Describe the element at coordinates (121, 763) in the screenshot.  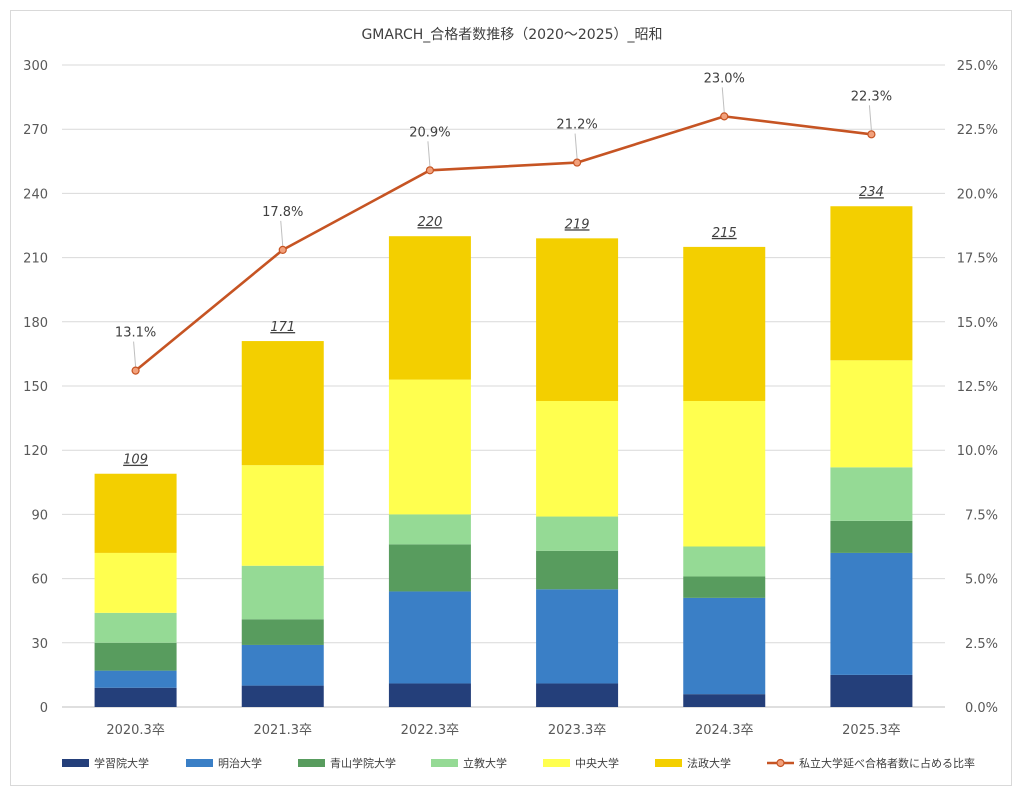
I see `legend-label: 学習院大学` at that location.